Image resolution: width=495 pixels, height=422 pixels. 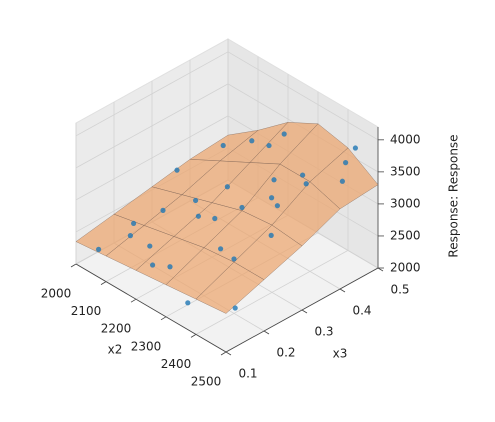 What do you see at coordinates (405, 171) in the screenshot?
I see `z-tick-label: 3500` at bounding box center [405, 171].